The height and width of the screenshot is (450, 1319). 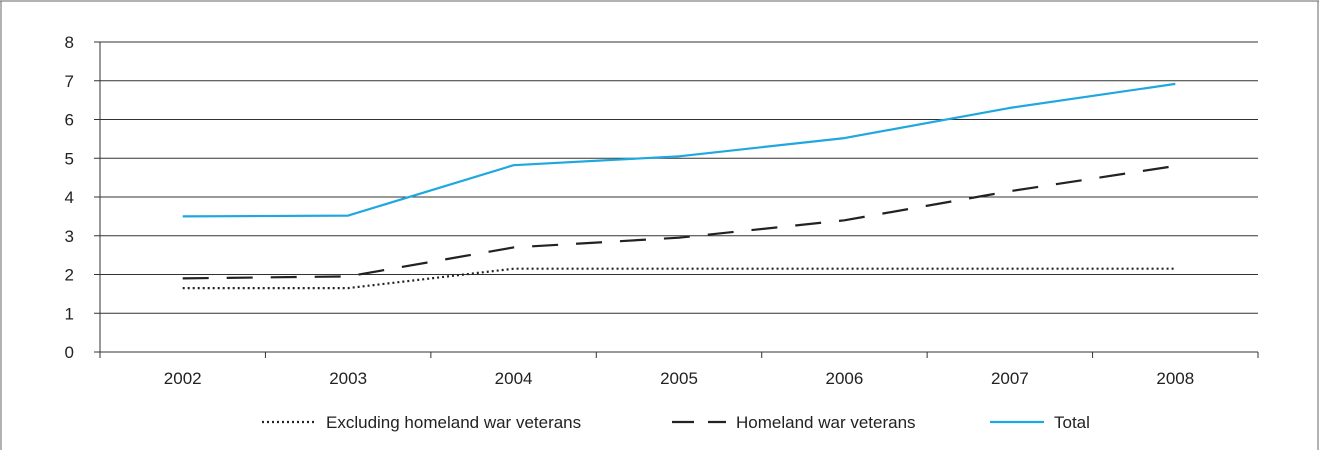 What do you see at coordinates (348, 378) in the screenshot?
I see `x-tick-label: 2003` at bounding box center [348, 378].